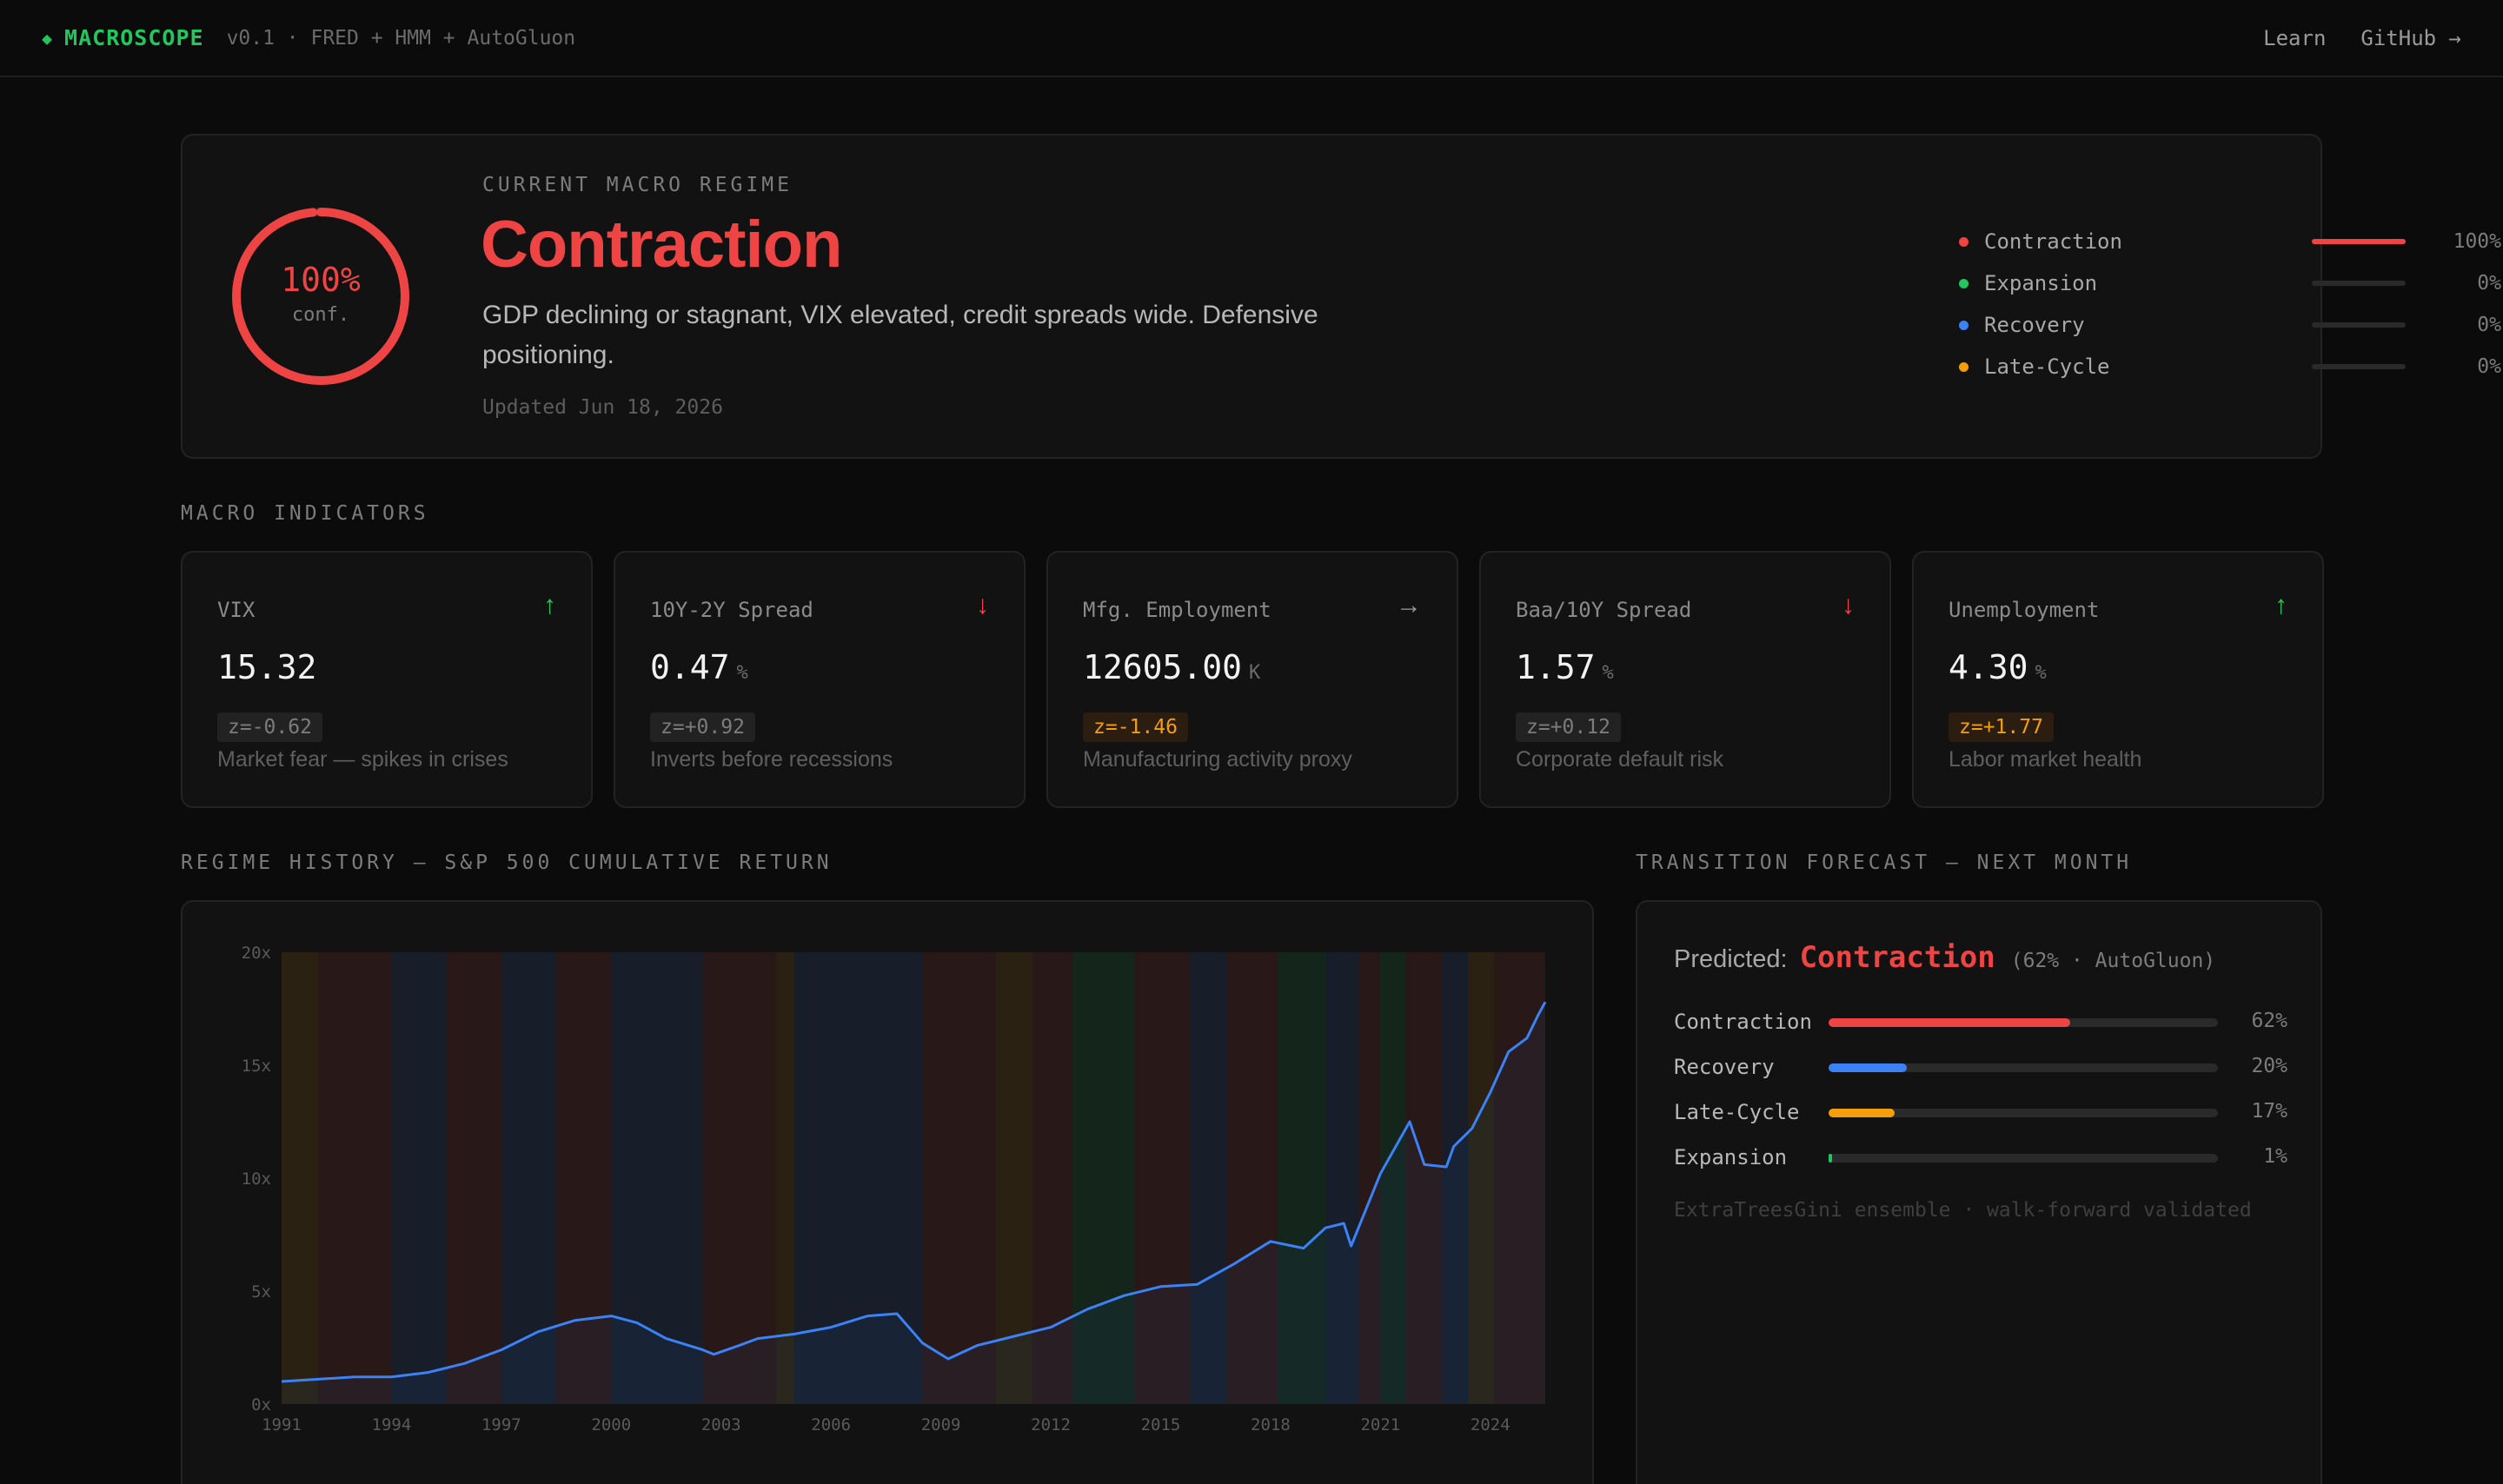  I want to click on indicator-value-number: 12605.00, so click(1163, 667).